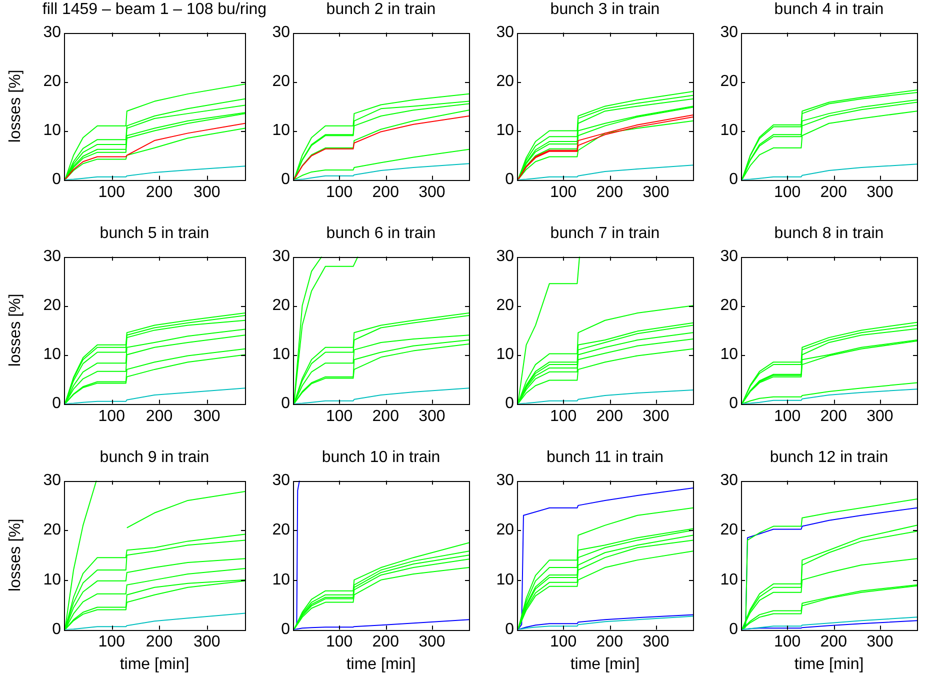  I want to click on chart-title: bunch 10 in train, so click(381, 458).